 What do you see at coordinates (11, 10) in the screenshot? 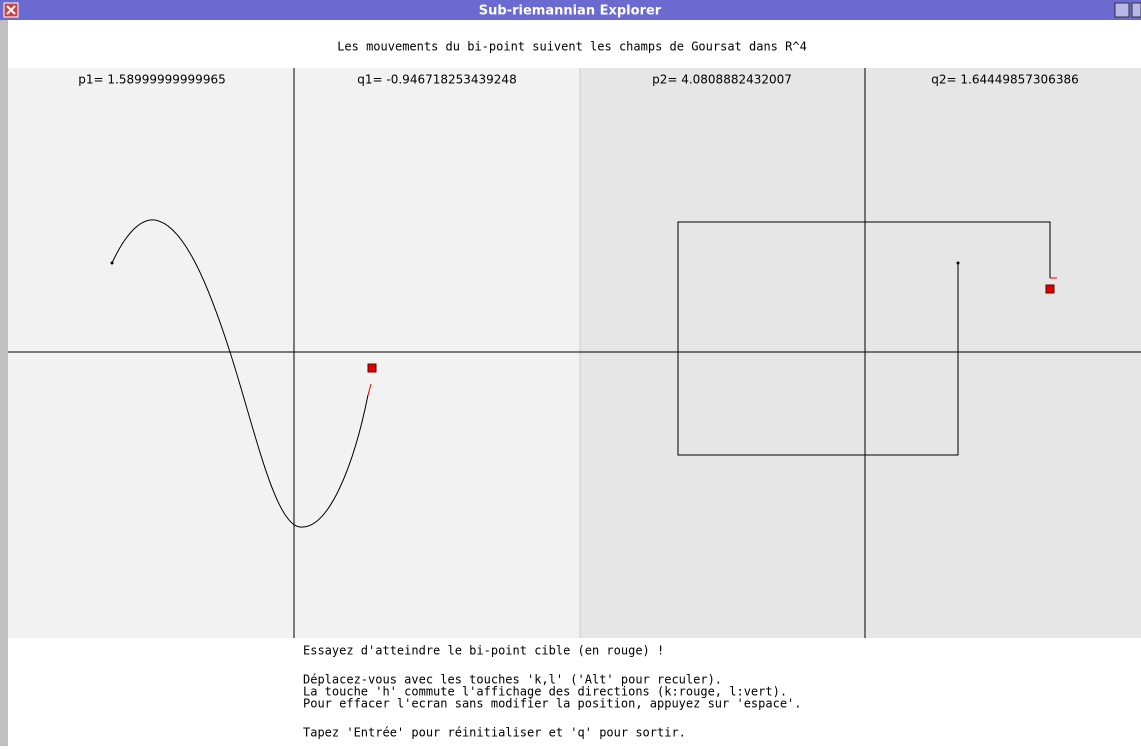
I see `close-icon` at bounding box center [11, 10].